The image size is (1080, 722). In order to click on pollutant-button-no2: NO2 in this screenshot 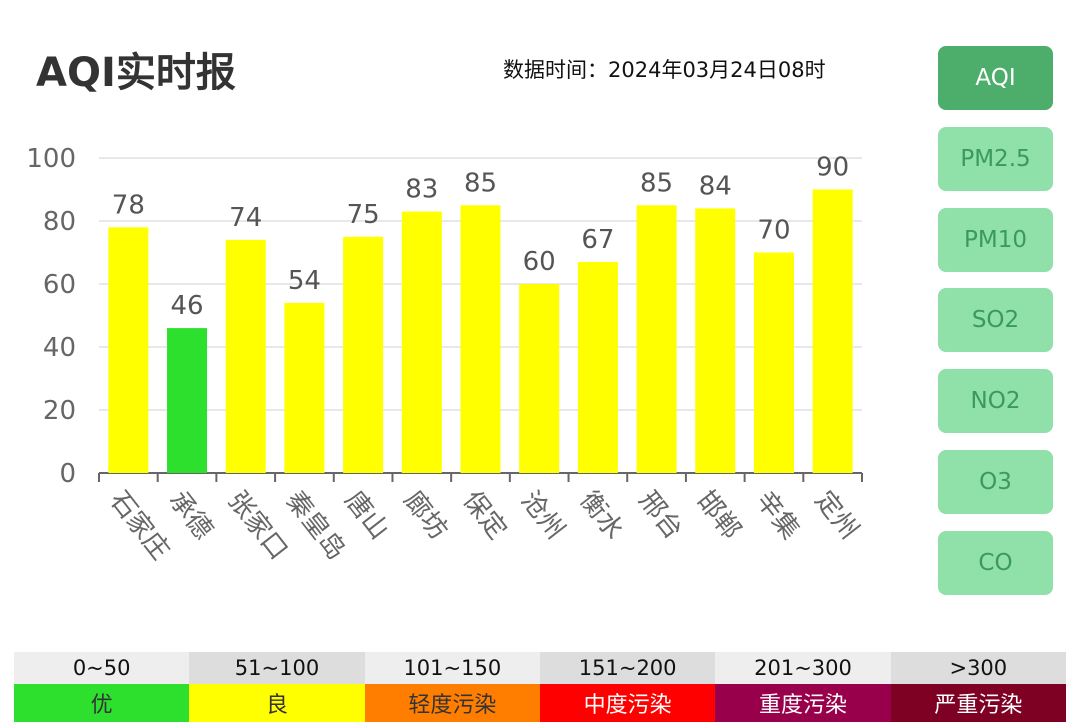, I will do `click(995, 401)`.